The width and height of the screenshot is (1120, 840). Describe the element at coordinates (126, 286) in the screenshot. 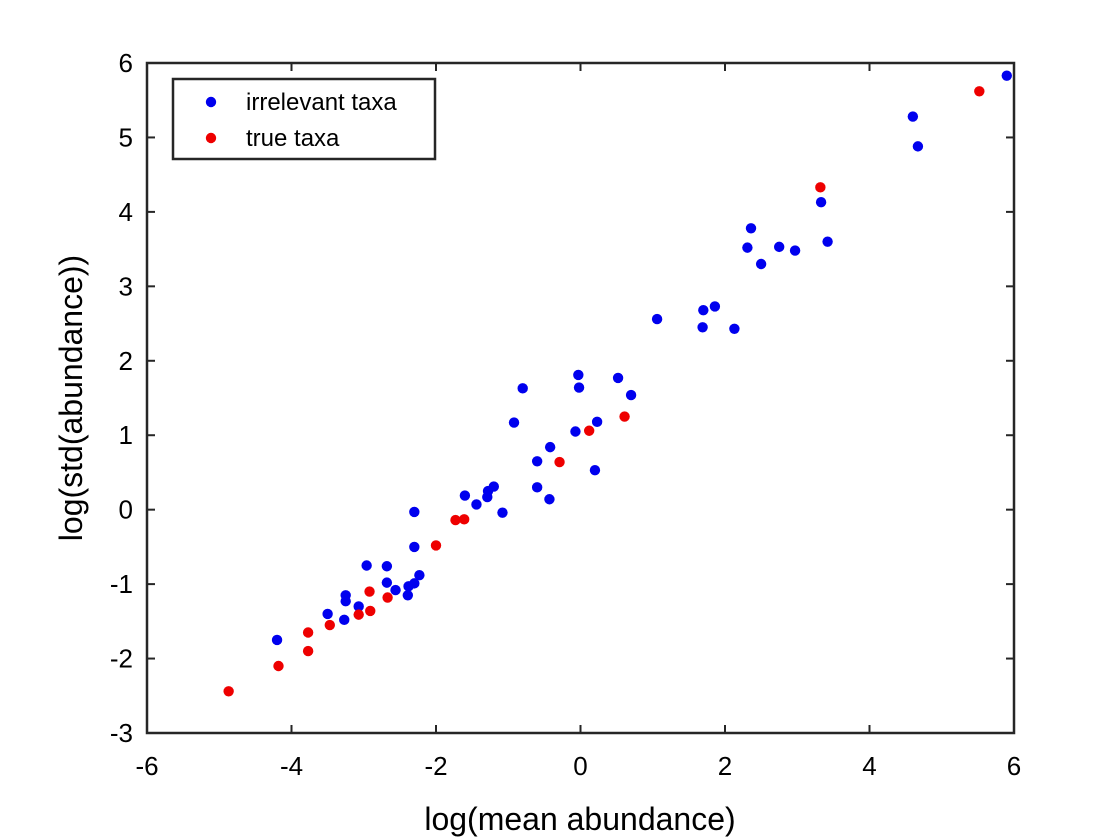

I see `y-tick-label: 3` at that location.